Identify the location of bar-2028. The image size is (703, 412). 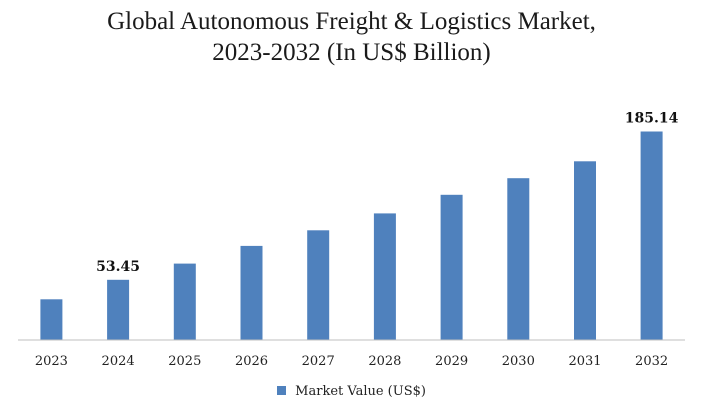
(384, 276).